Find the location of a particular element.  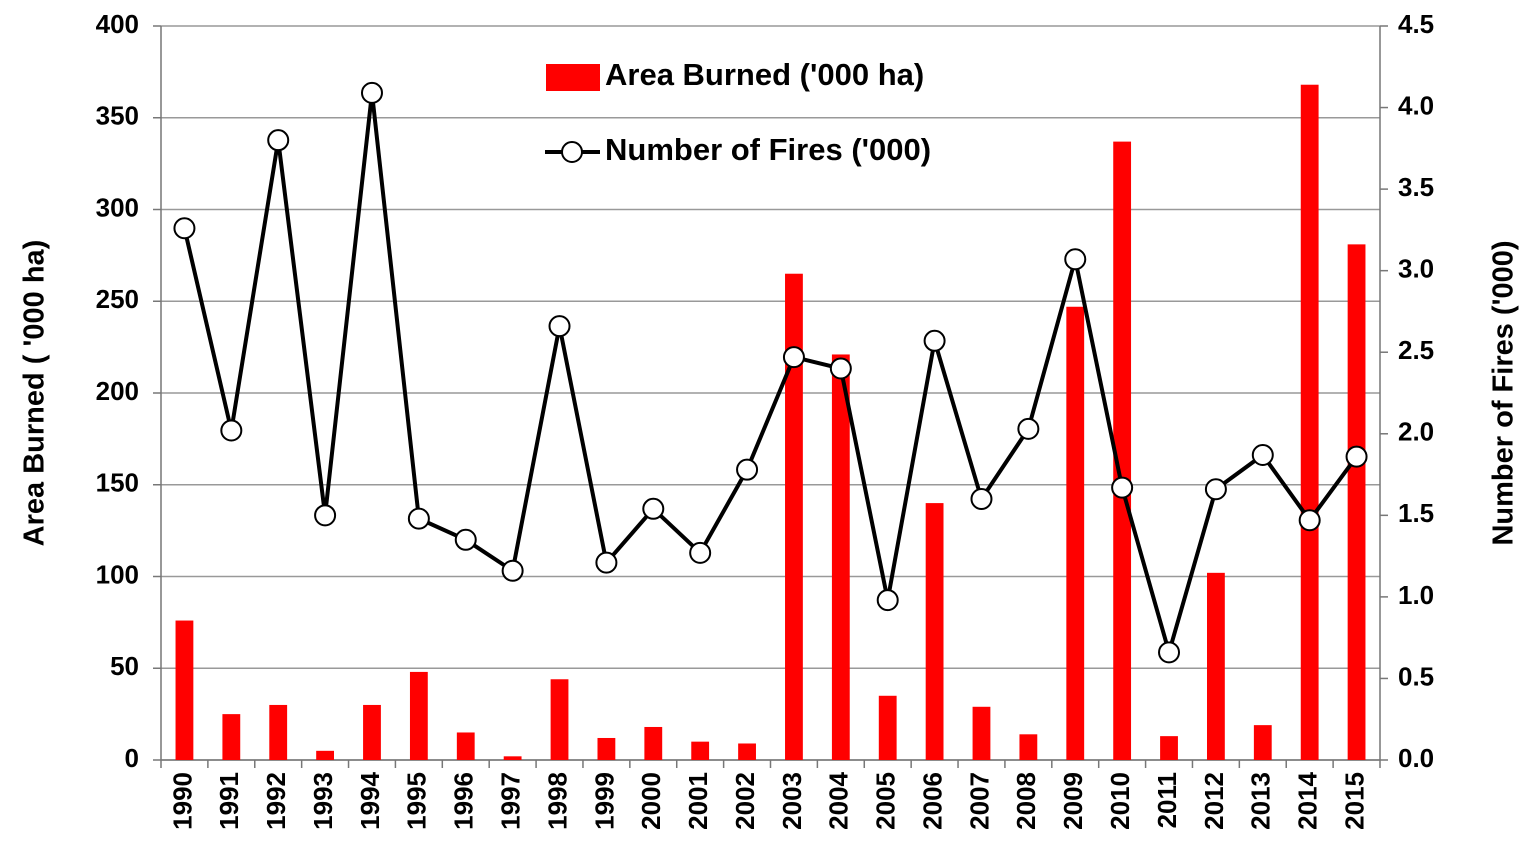

y2-tick-label: 1.5 is located at coordinates (1416, 513).